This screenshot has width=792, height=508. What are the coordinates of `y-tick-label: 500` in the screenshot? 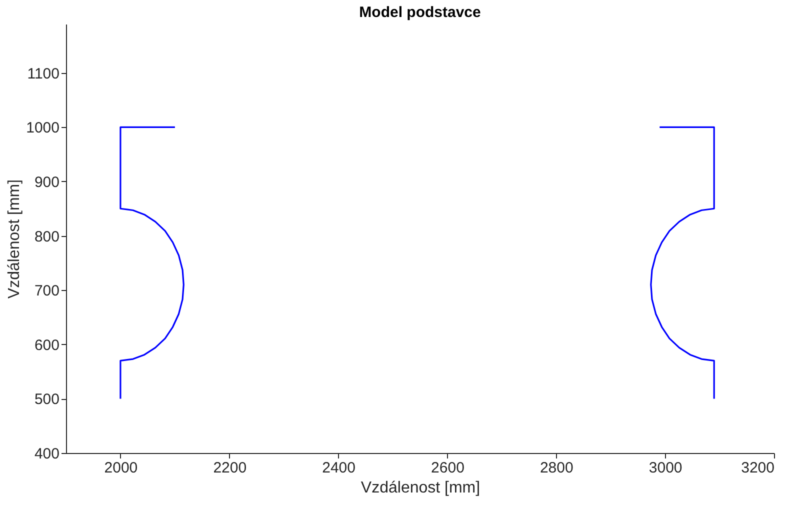 It's located at (47, 399).